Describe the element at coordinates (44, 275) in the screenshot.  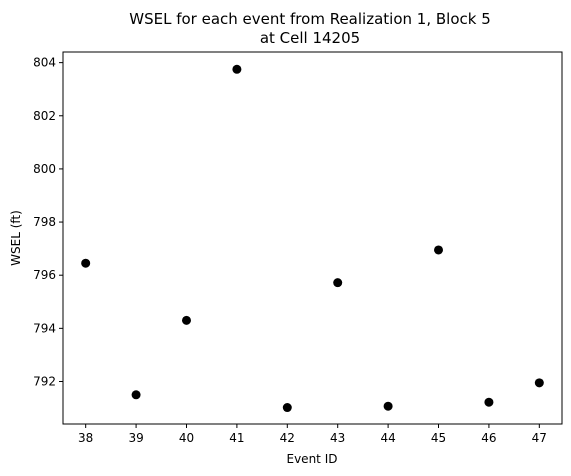
I see `y-tick-label: 796` at that location.